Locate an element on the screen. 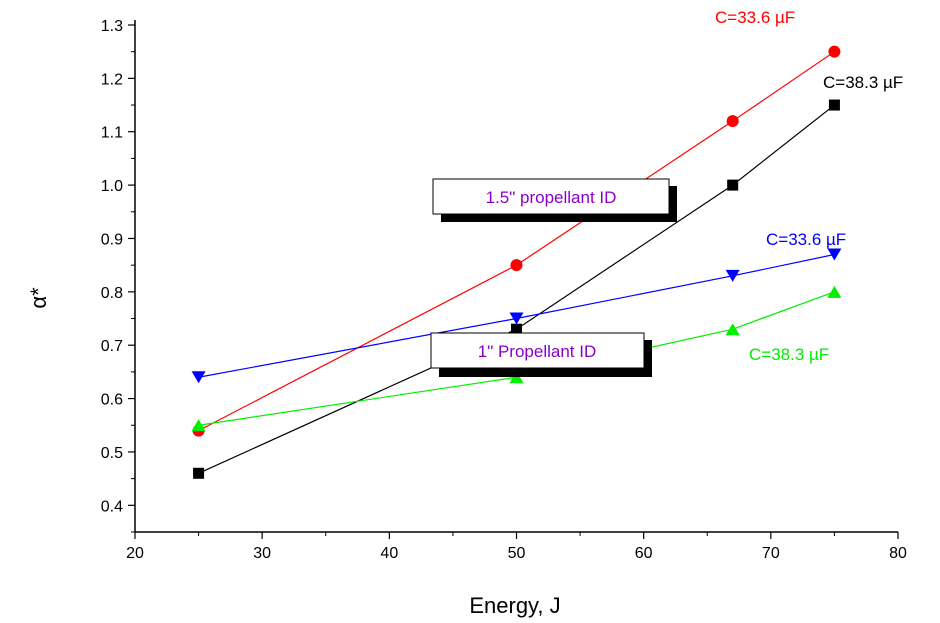 The width and height of the screenshot is (940, 623). y-tick-label: 0.6 is located at coordinates (112, 400).